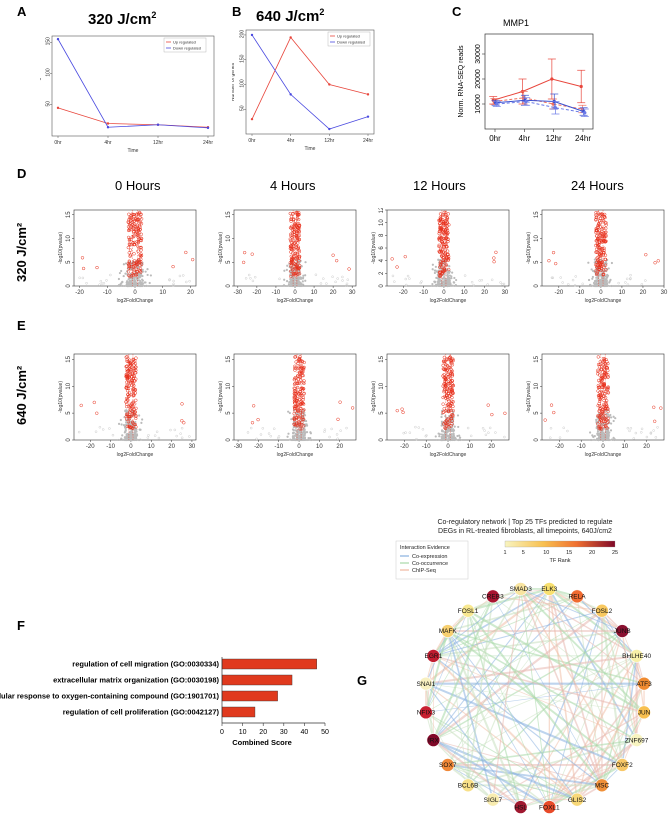  What do you see at coordinates (22, 173) in the screenshot?
I see `panel-d-letter: D` at bounding box center [22, 173].